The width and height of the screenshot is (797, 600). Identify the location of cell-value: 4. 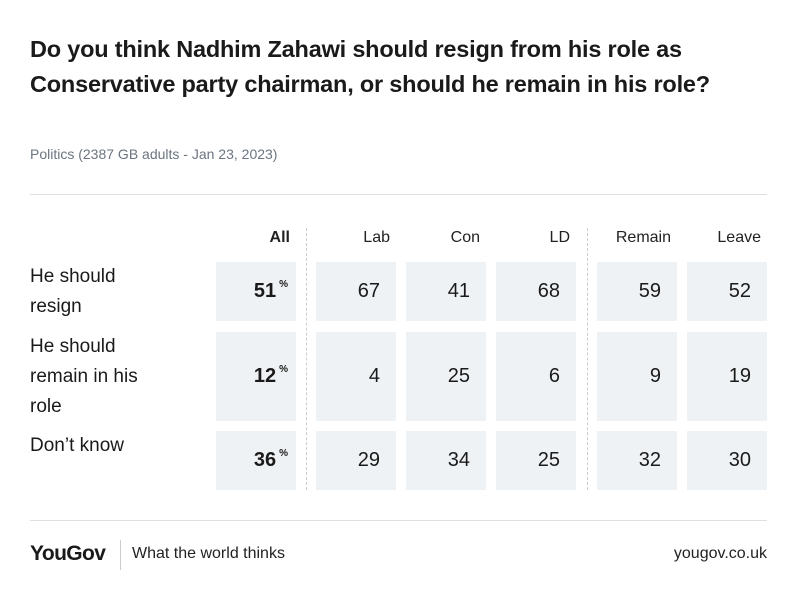
(374, 376).